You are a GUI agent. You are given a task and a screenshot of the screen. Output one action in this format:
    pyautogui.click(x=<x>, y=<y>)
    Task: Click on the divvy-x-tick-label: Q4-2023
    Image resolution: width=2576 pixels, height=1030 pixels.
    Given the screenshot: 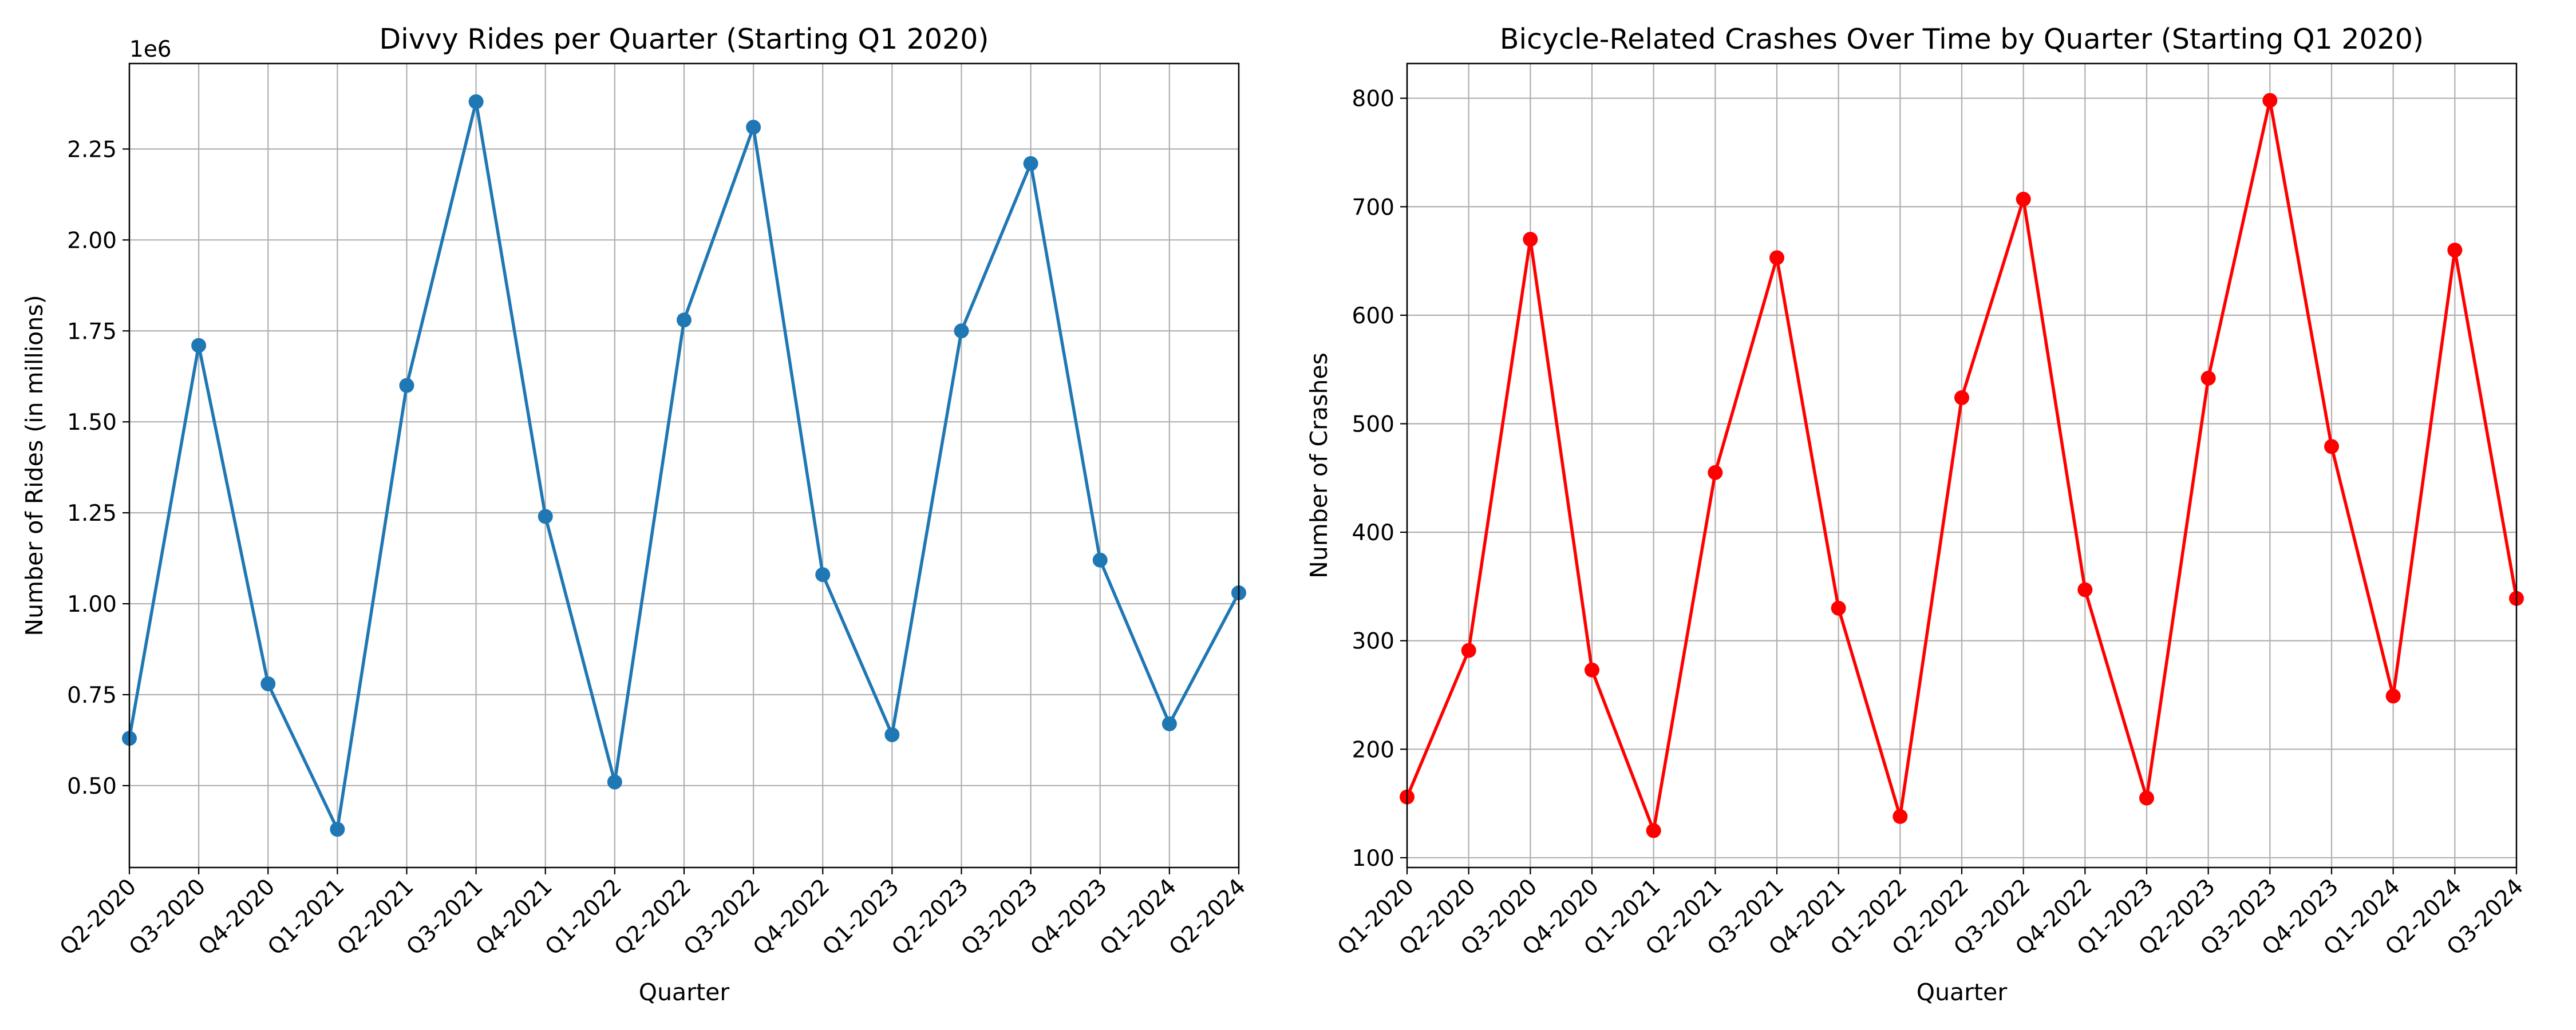 What is the action you would take?
    pyautogui.click(x=1069, y=917)
    